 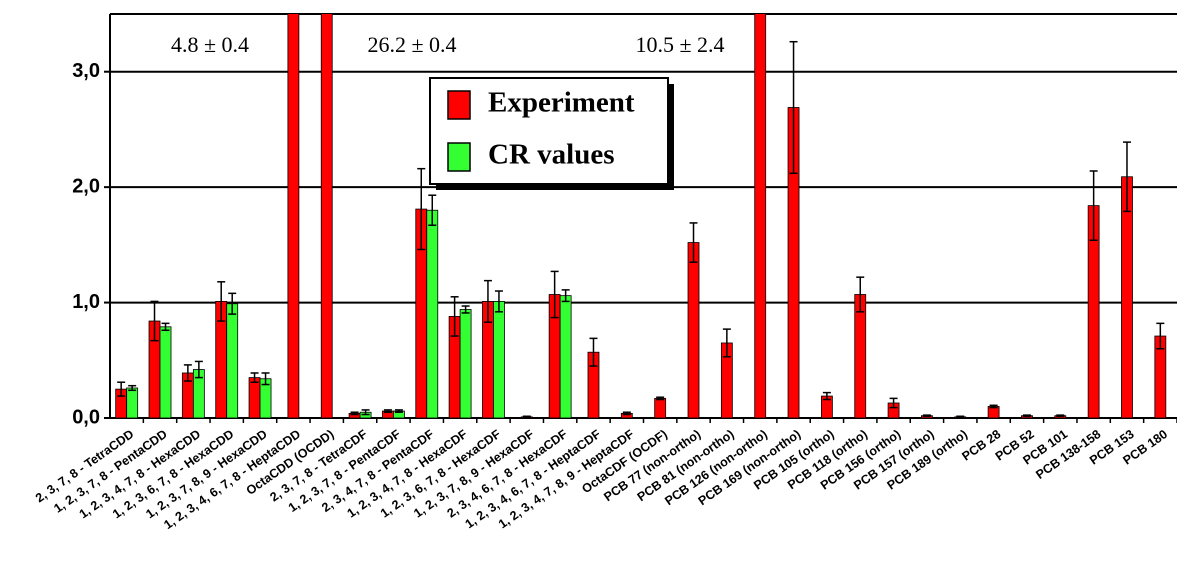 I want to click on annotation: 4.8 ± 0.4, so click(x=210, y=44).